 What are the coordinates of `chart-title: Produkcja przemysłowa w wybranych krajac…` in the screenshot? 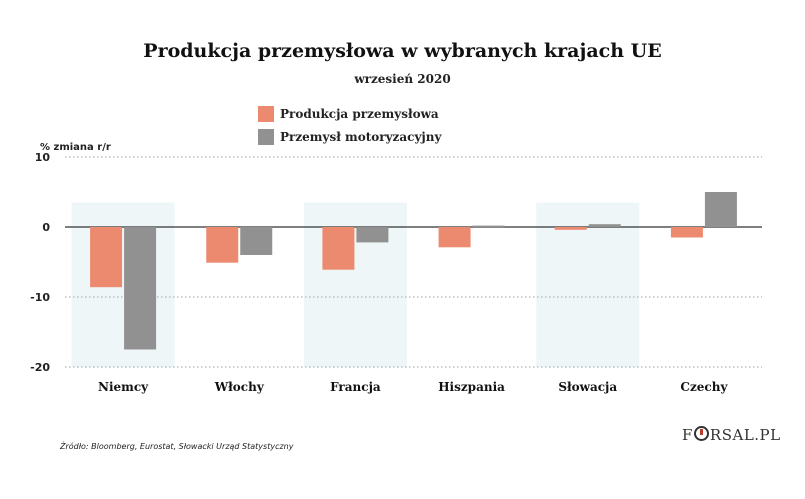 It's located at (402, 51).